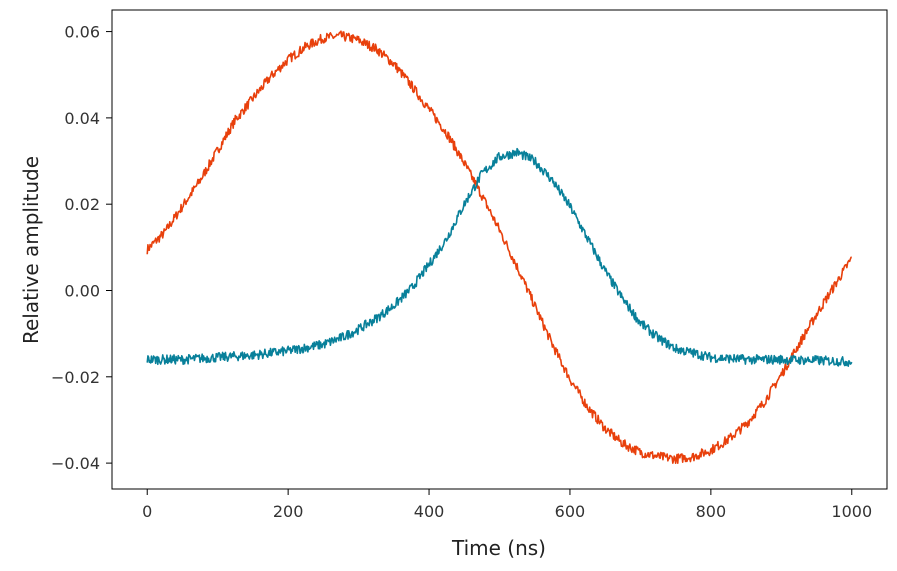 This screenshot has height=571, width=897. What do you see at coordinates (75, 377) in the screenshot?
I see `y-tick-label: −0.02` at bounding box center [75, 377].